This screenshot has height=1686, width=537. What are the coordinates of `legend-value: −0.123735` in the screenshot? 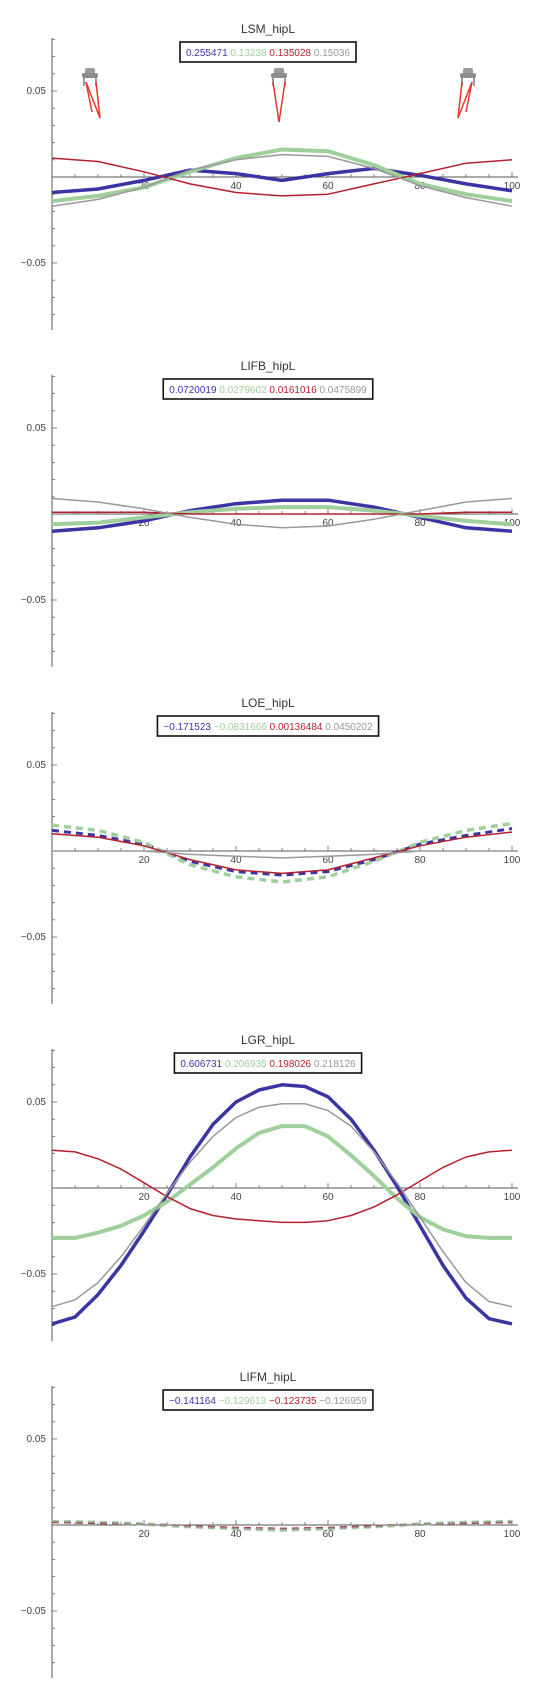 It's located at (291, 1401).